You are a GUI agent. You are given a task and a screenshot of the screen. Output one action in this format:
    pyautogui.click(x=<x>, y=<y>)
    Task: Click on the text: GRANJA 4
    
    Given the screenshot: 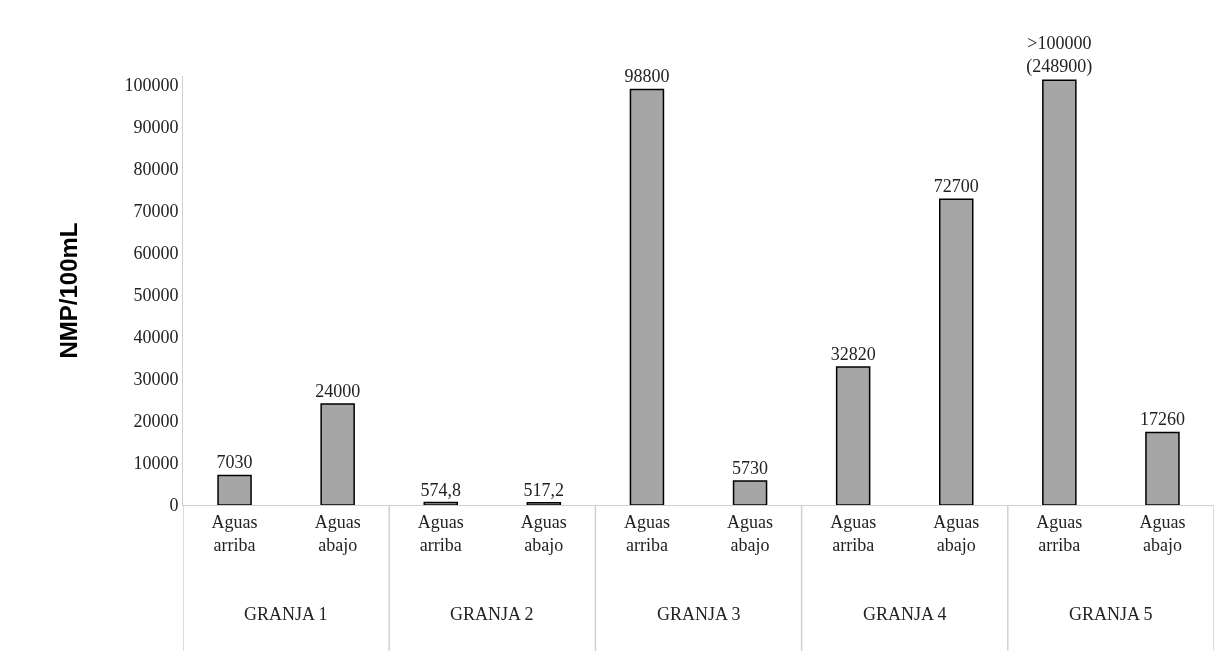 What is the action you would take?
    pyautogui.click(x=905, y=614)
    